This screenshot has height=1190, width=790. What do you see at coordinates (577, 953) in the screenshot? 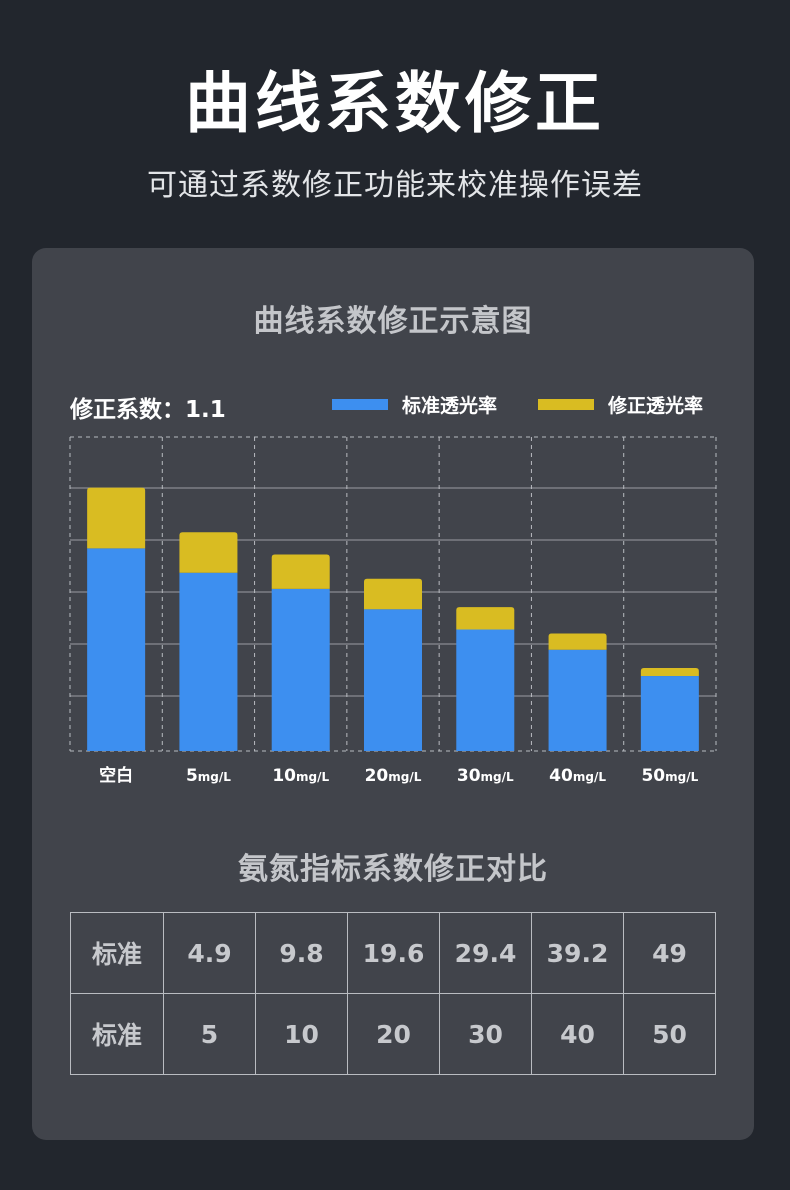
I see `table-cell: 39.2` at bounding box center [577, 953].